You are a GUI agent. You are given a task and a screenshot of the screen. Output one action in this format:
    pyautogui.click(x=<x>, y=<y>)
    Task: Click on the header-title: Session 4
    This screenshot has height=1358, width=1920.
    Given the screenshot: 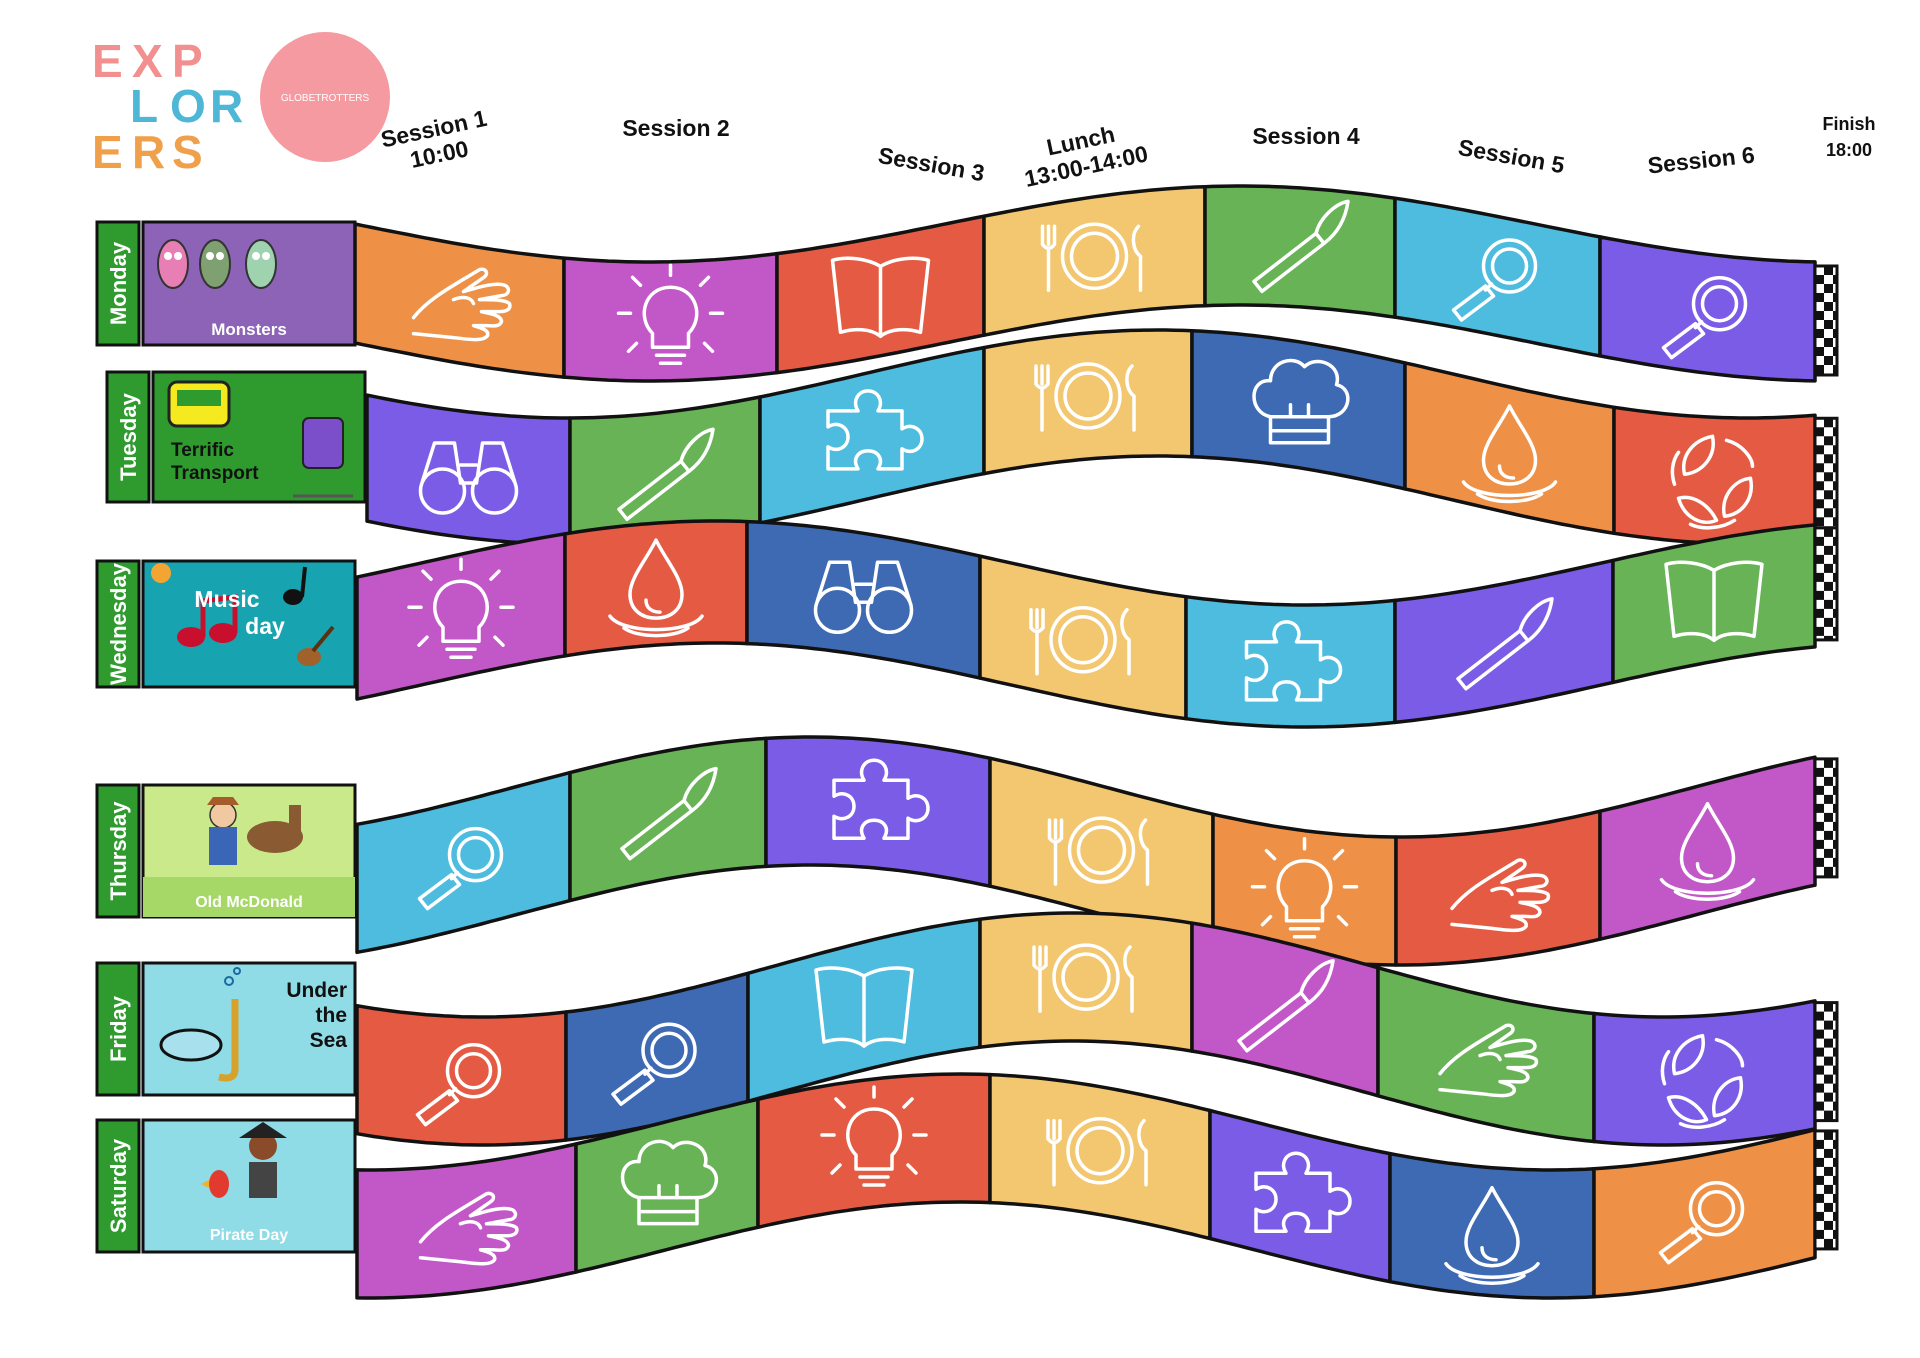 What is the action you would take?
    pyautogui.click(x=1306, y=136)
    